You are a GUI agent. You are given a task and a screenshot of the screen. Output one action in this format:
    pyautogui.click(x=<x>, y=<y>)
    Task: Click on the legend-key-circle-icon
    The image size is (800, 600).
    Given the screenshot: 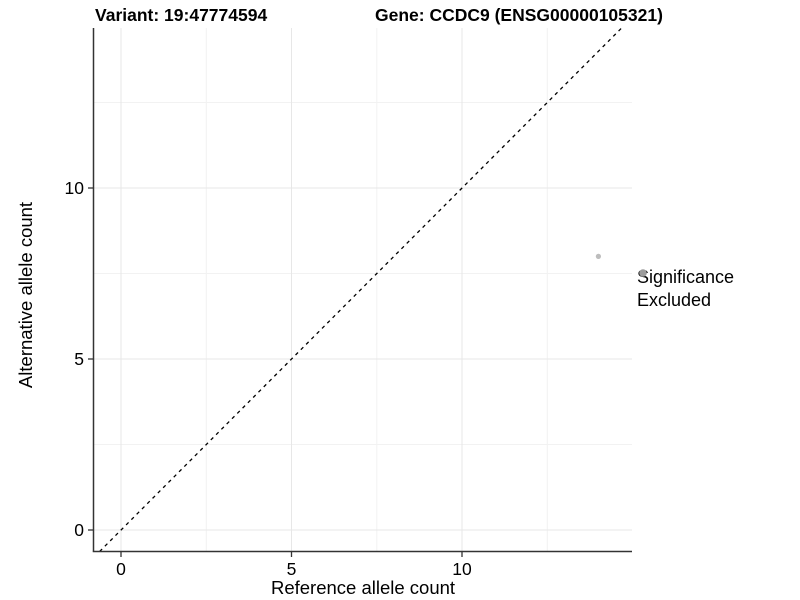 What is the action you would take?
    pyautogui.click(x=643, y=273)
    